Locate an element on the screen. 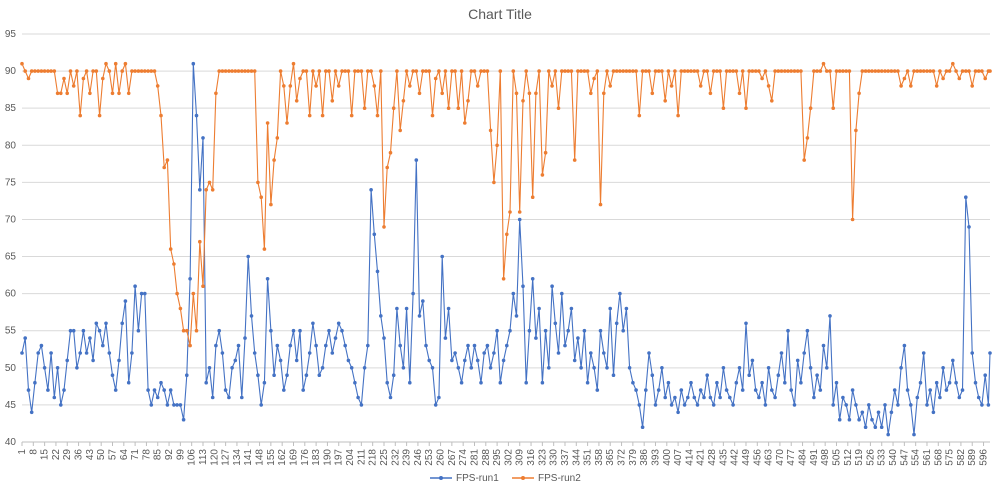 The height and width of the screenshot is (491, 1000). x-tick-label: 589 is located at coordinates (972, 457).